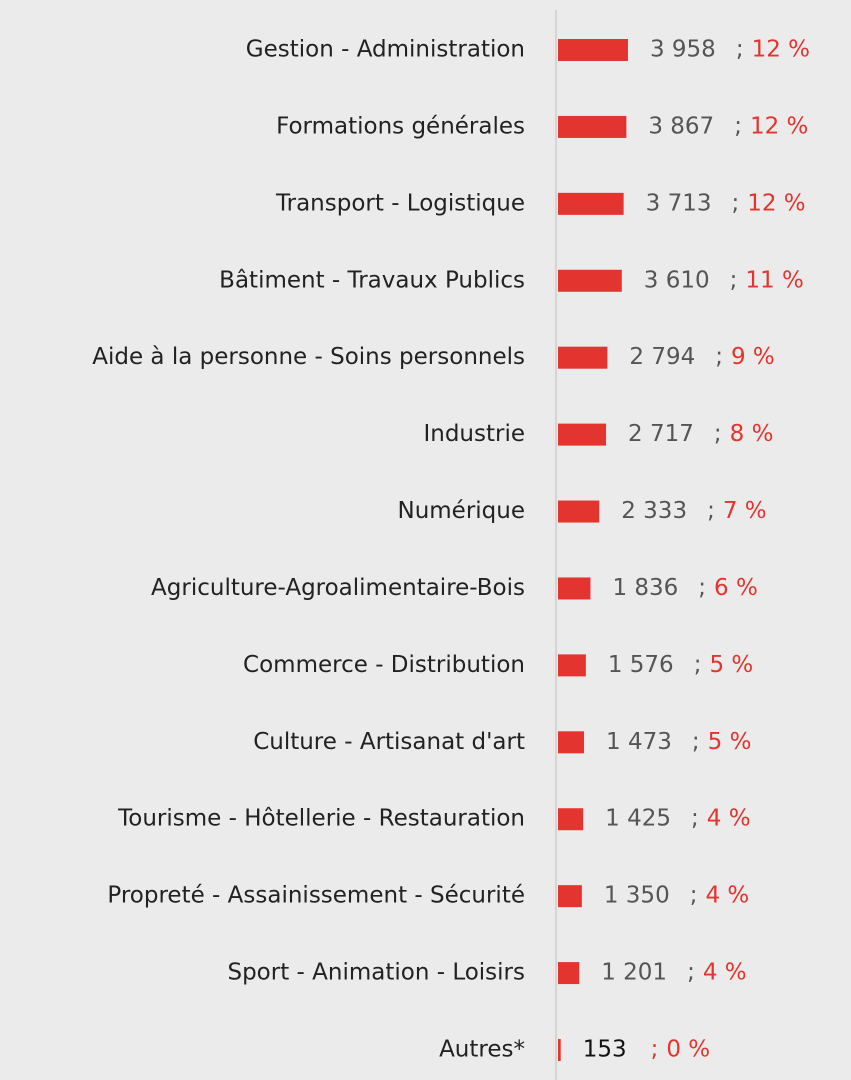  What do you see at coordinates (774, 280) in the screenshot?
I see `share-label: 11 %` at bounding box center [774, 280].